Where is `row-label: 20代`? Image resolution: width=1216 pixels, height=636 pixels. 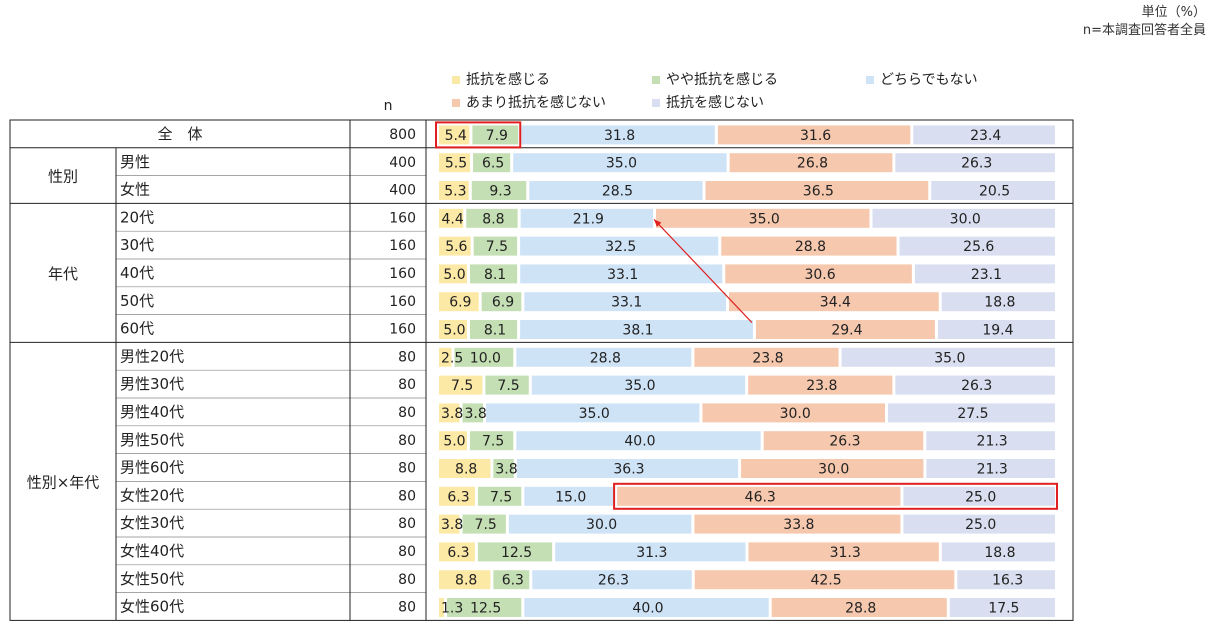
row-label: 20代 is located at coordinates (137, 217).